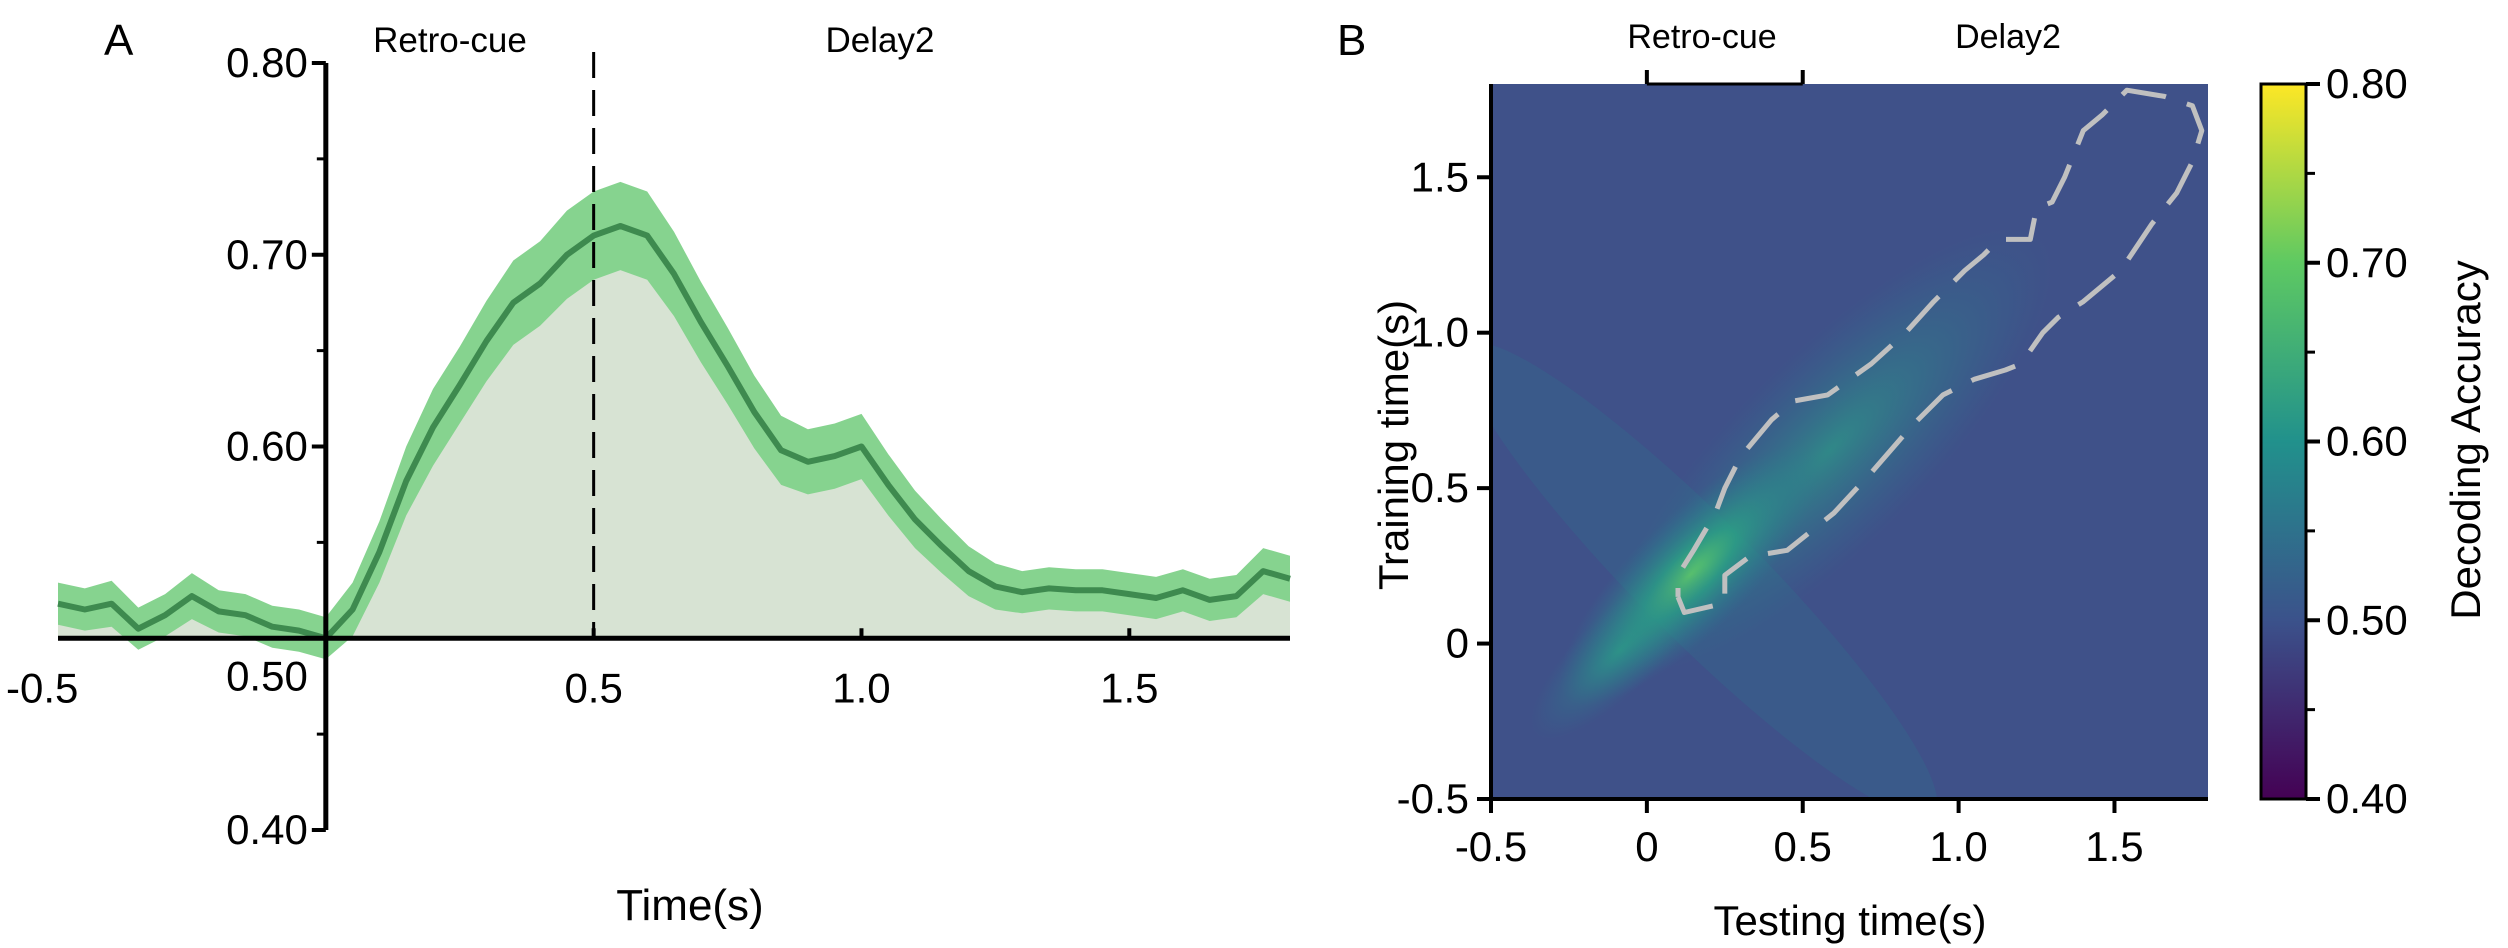 The height and width of the screenshot is (948, 2508). I want to click on b-y-tick-label: -0.5, so click(1433, 798).